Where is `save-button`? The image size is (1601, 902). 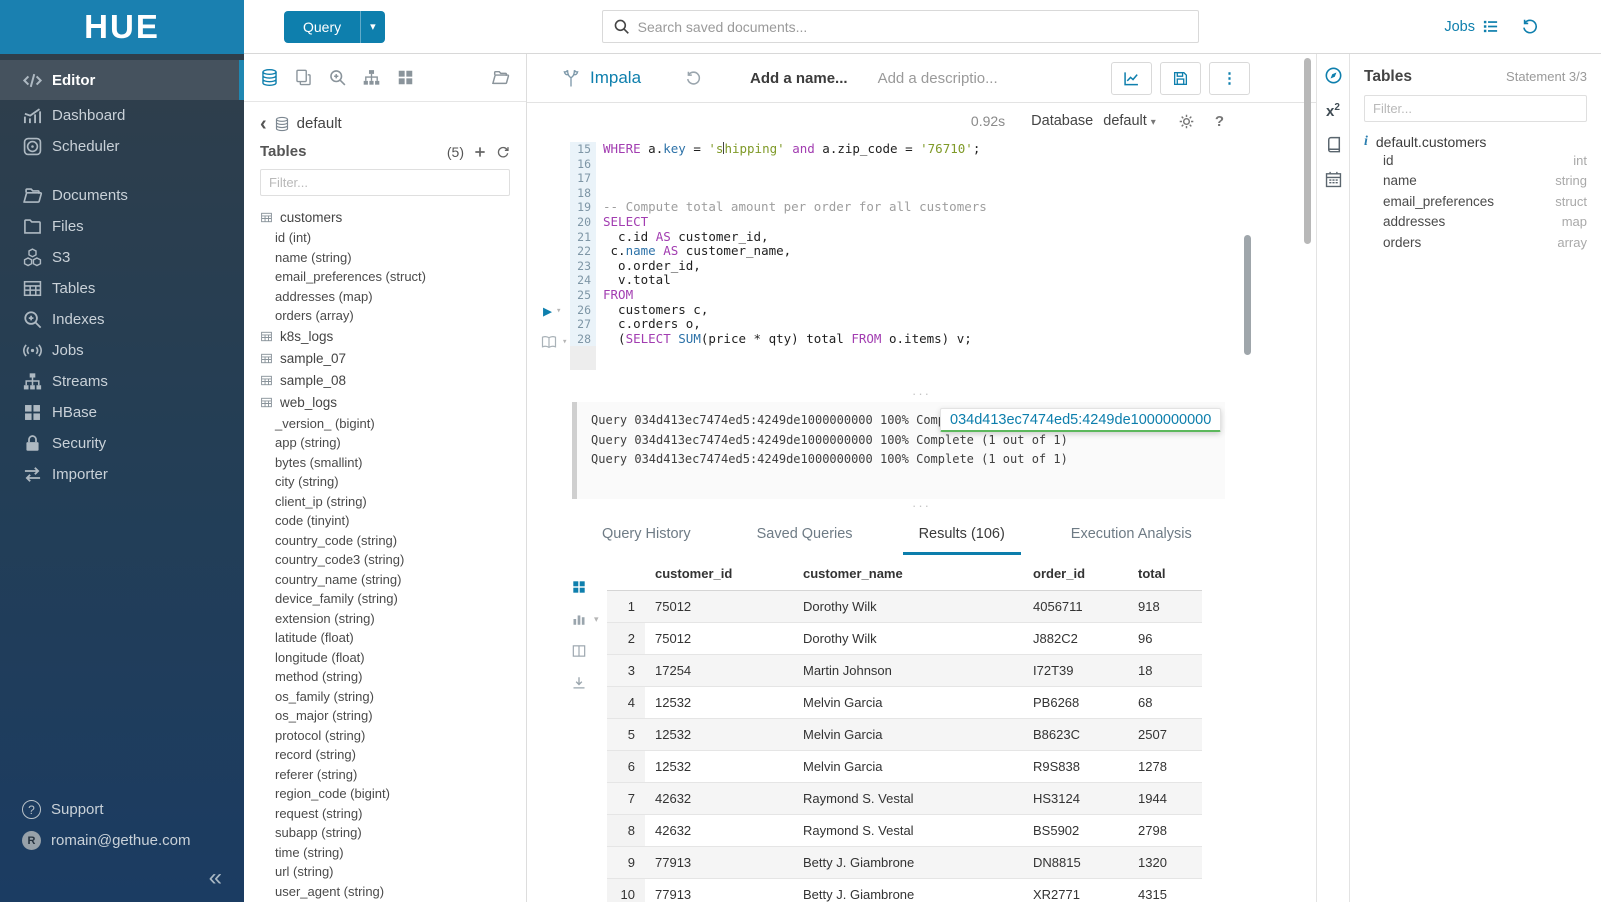
save-button is located at coordinates (1180, 78).